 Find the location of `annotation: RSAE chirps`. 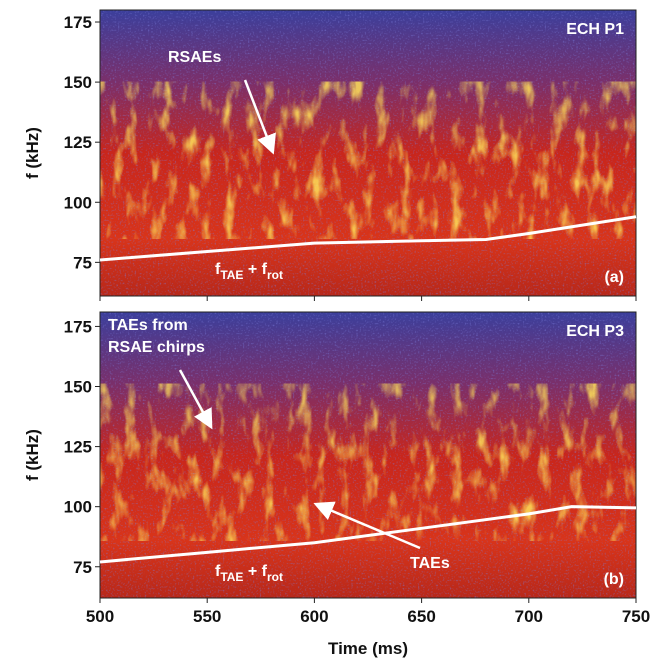

annotation: RSAE chirps is located at coordinates (156, 347).